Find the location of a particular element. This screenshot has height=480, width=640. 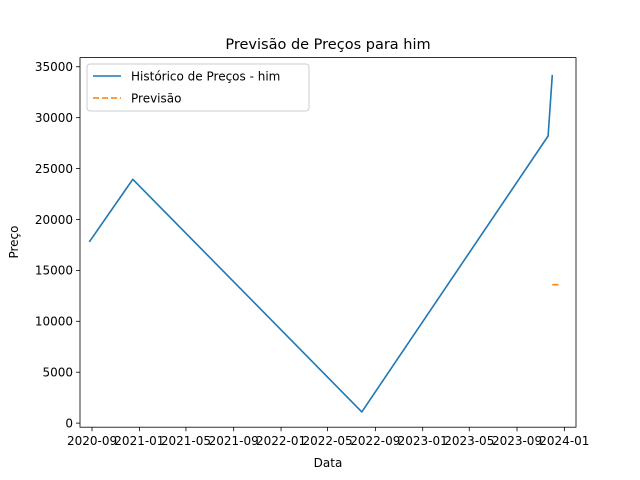

y-tick-label: 5000 is located at coordinates (57, 373).